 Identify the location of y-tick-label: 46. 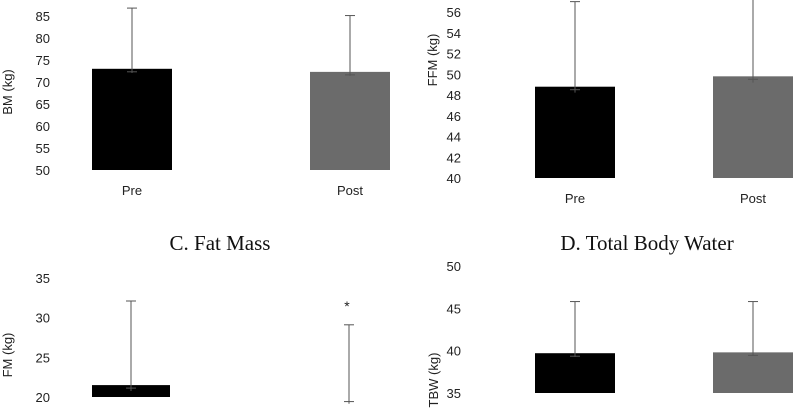
(454, 116).